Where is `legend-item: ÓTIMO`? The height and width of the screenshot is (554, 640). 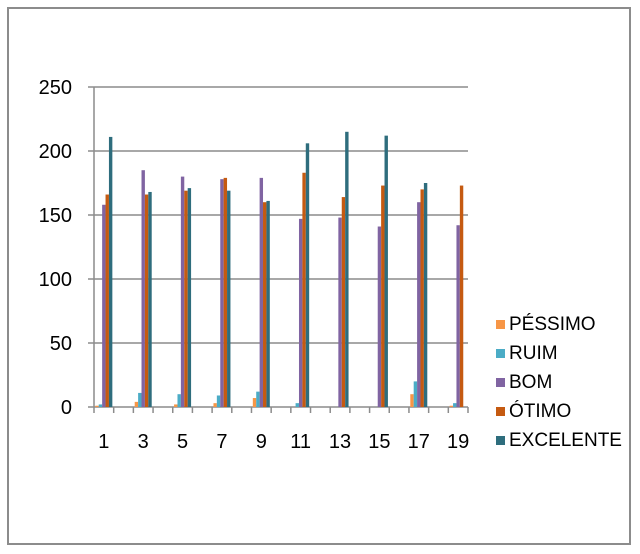
legend-item: ÓTIMO is located at coordinates (559, 411).